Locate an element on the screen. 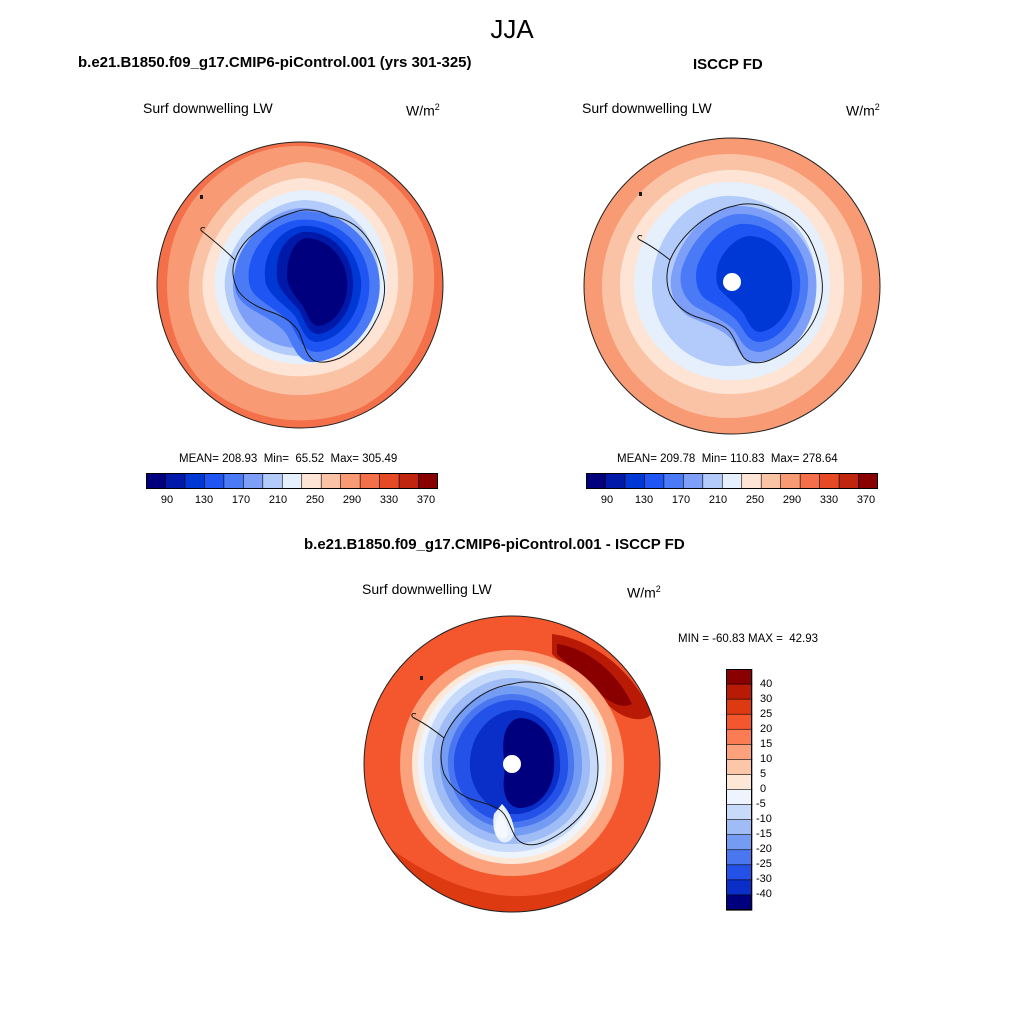  colorbar-tick: 0 is located at coordinates (763, 789).